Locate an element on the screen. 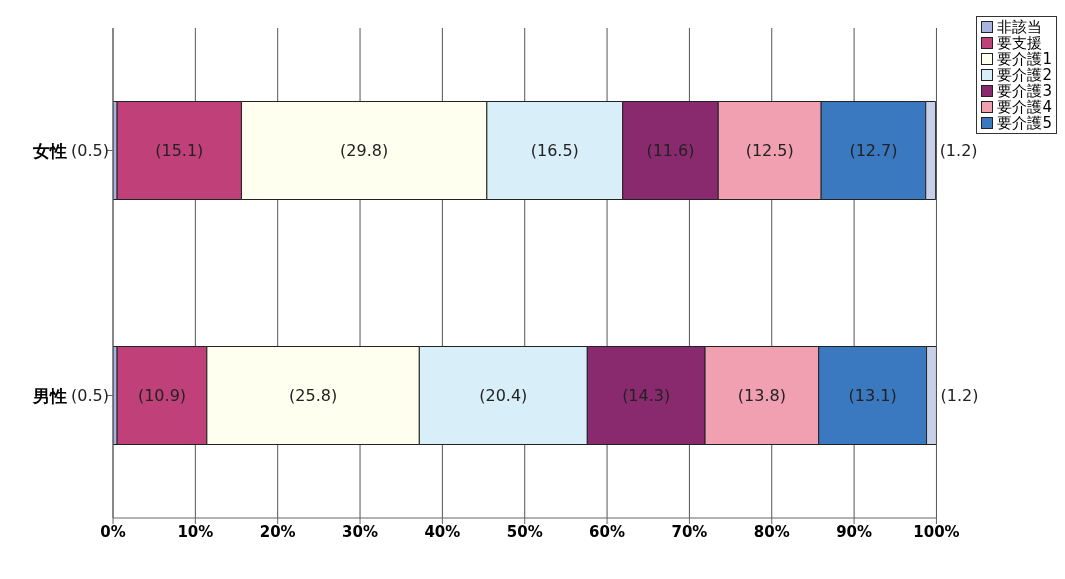 The height and width of the screenshot is (579, 1065). legend-label: 要介護3 is located at coordinates (1024, 91).